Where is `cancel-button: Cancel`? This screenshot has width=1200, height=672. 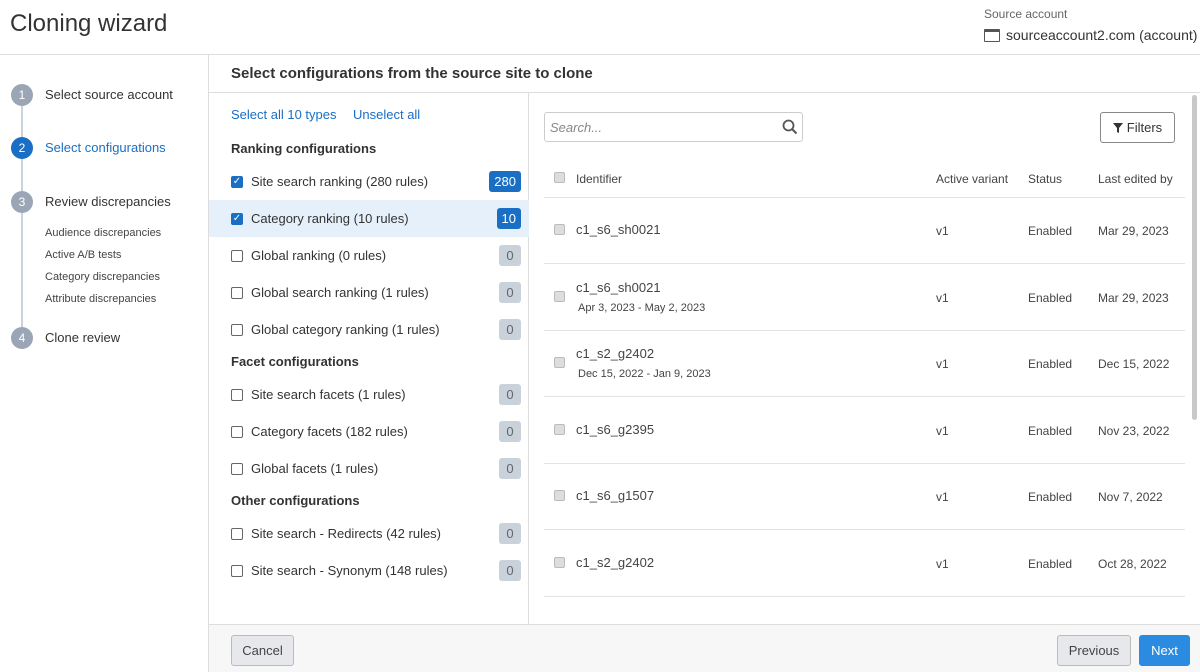
cancel-button: Cancel is located at coordinates (262, 650).